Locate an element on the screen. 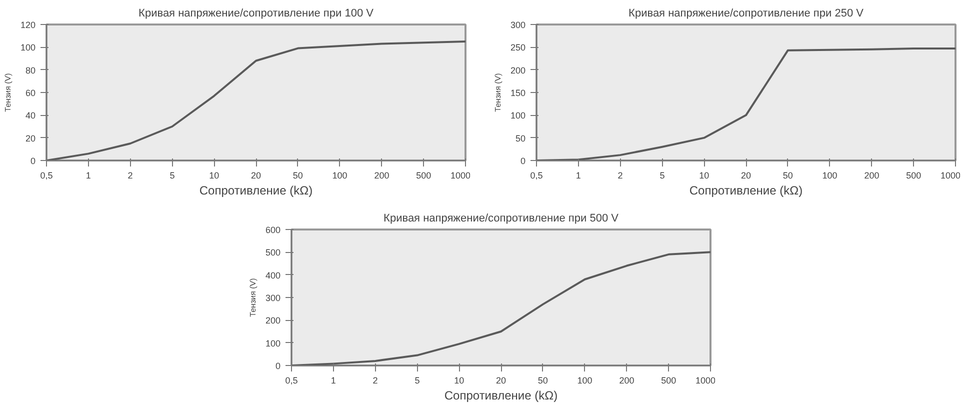  y-tick-label: 60 is located at coordinates (30, 93).